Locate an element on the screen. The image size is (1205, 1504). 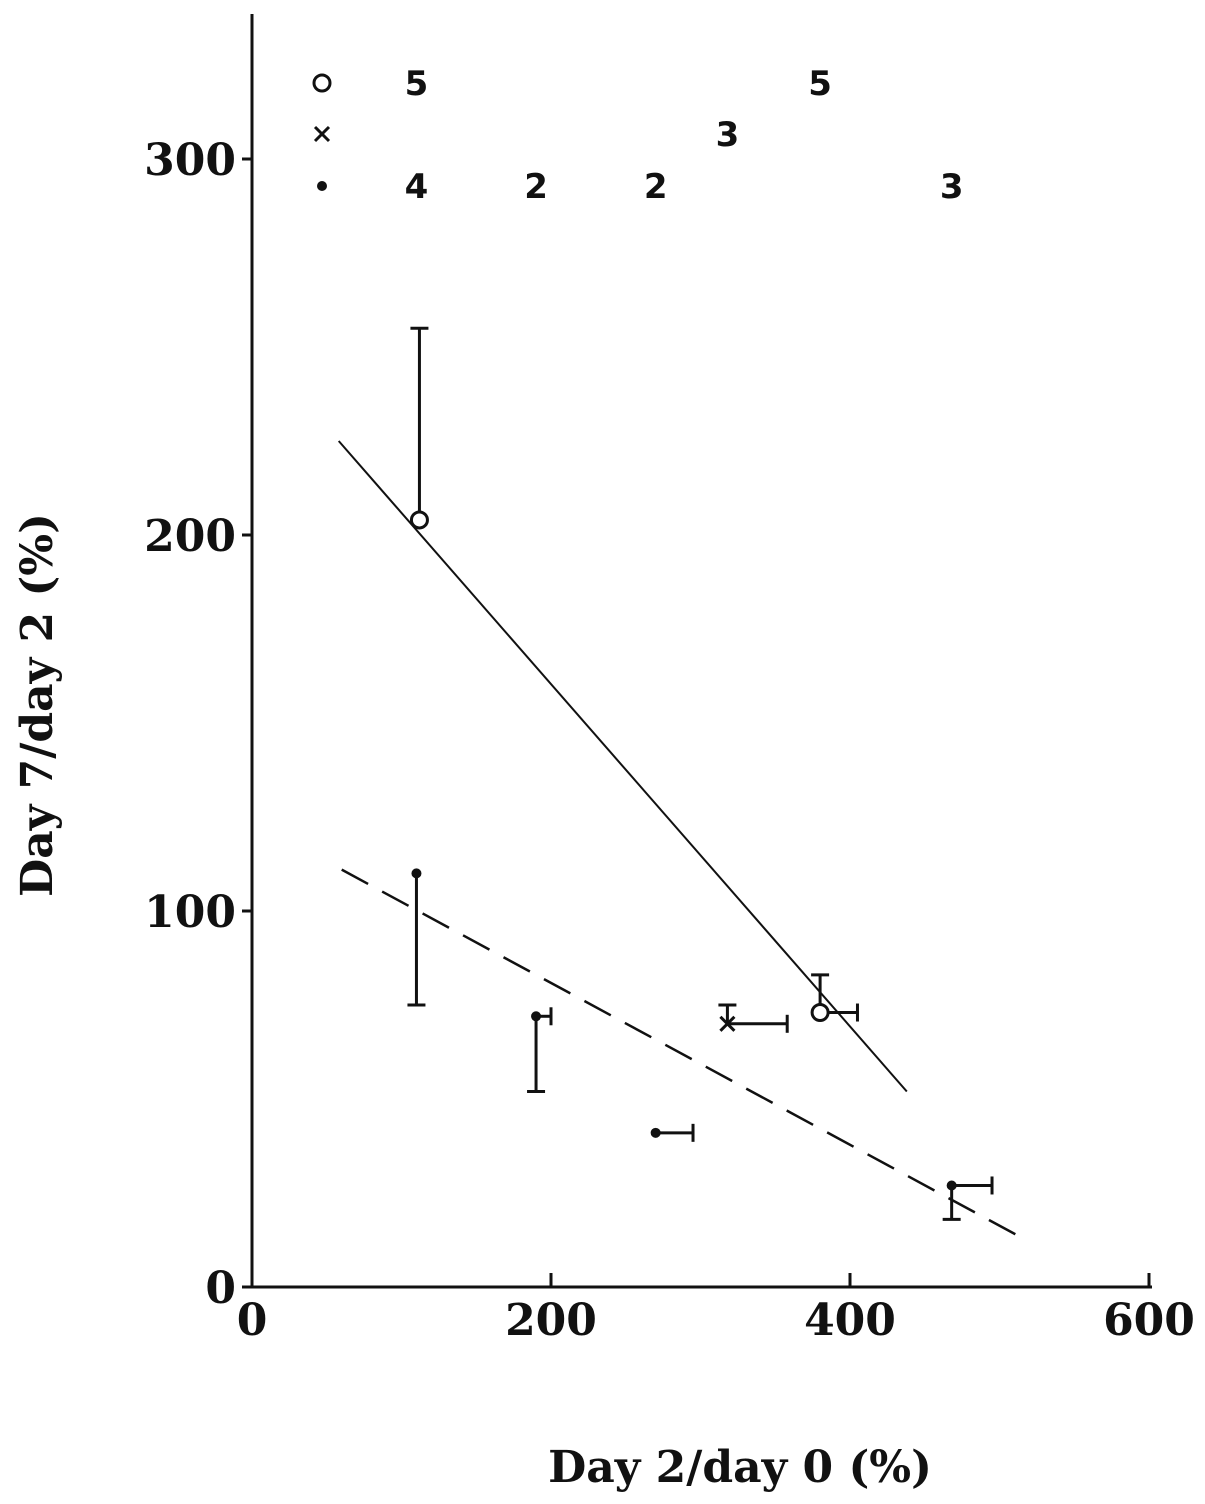
fit-line-dashed is located at coordinates (685, 1055).